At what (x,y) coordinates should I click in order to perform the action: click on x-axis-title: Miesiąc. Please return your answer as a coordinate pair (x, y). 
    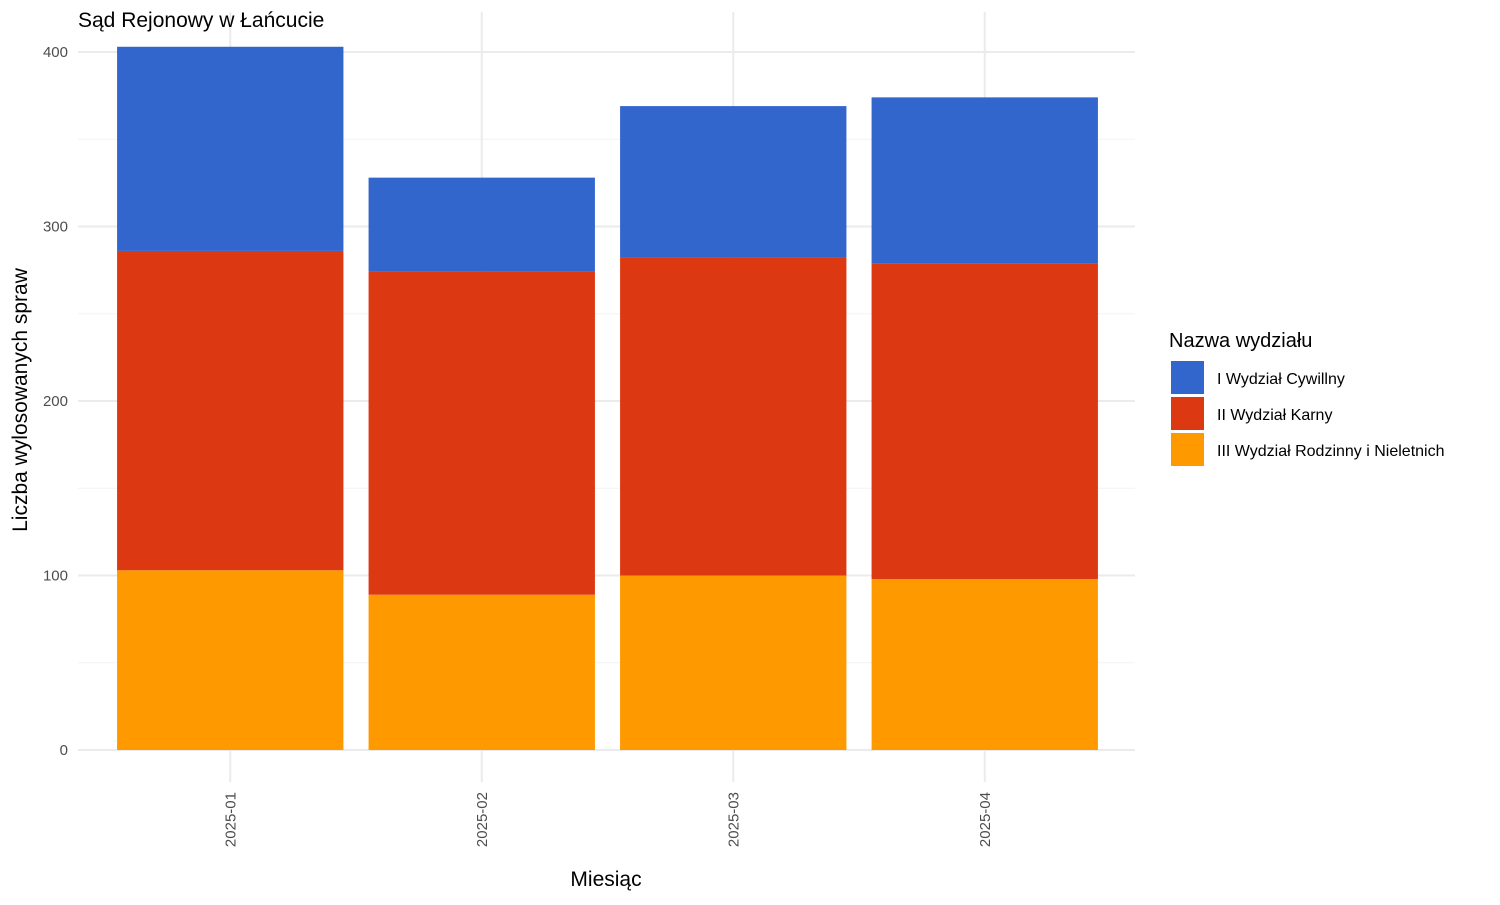
    Looking at the image, I should click on (605, 879).